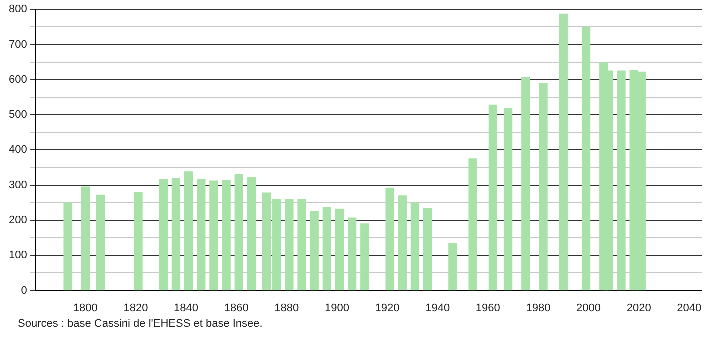  Describe the element at coordinates (18, 220) in the screenshot. I see `y-tick-label: 200` at that location.